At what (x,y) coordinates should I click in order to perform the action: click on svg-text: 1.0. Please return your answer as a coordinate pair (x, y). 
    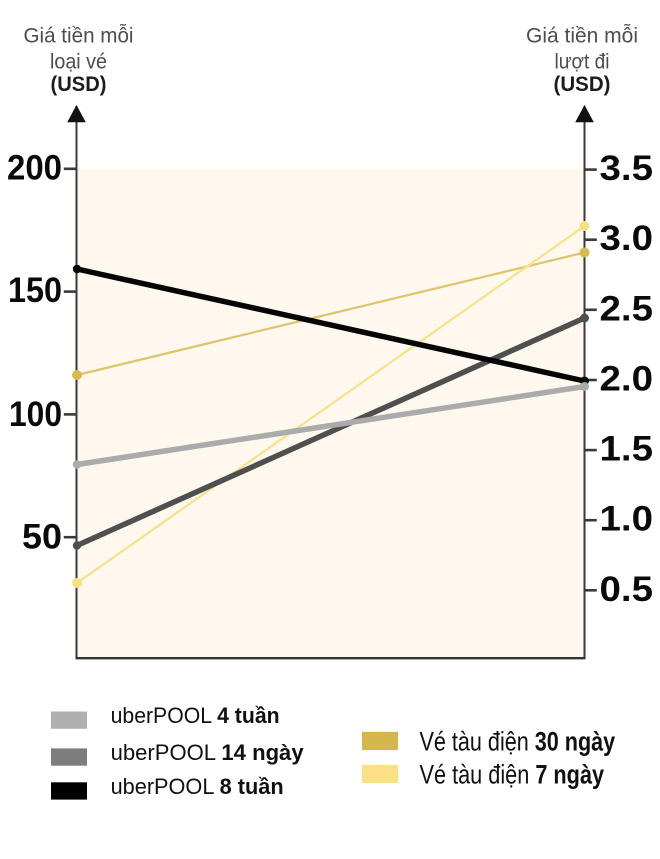
    Looking at the image, I should click on (627, 519).